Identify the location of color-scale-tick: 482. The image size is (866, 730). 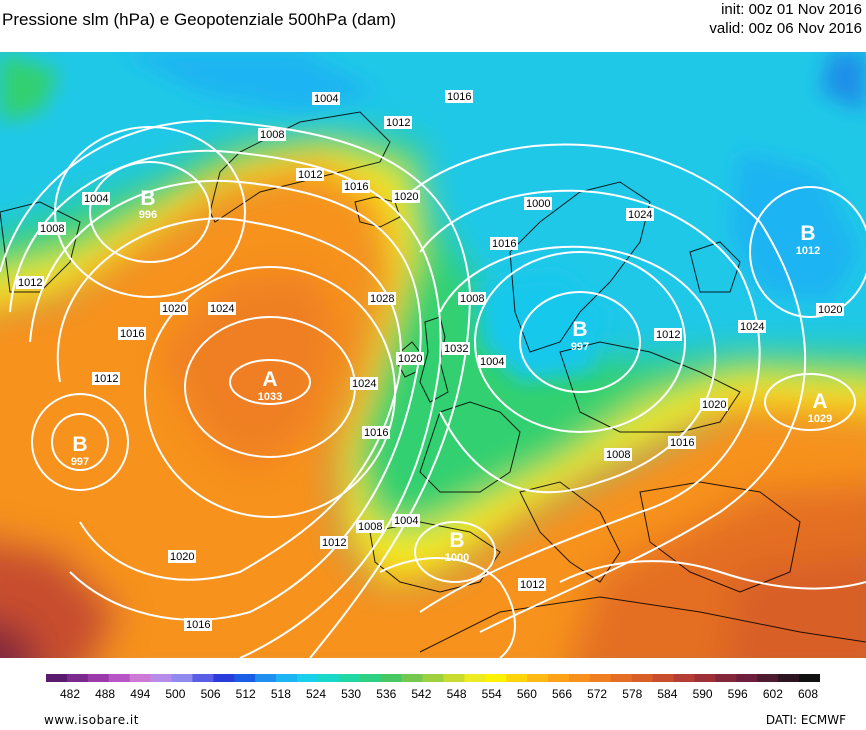
(70, 694).